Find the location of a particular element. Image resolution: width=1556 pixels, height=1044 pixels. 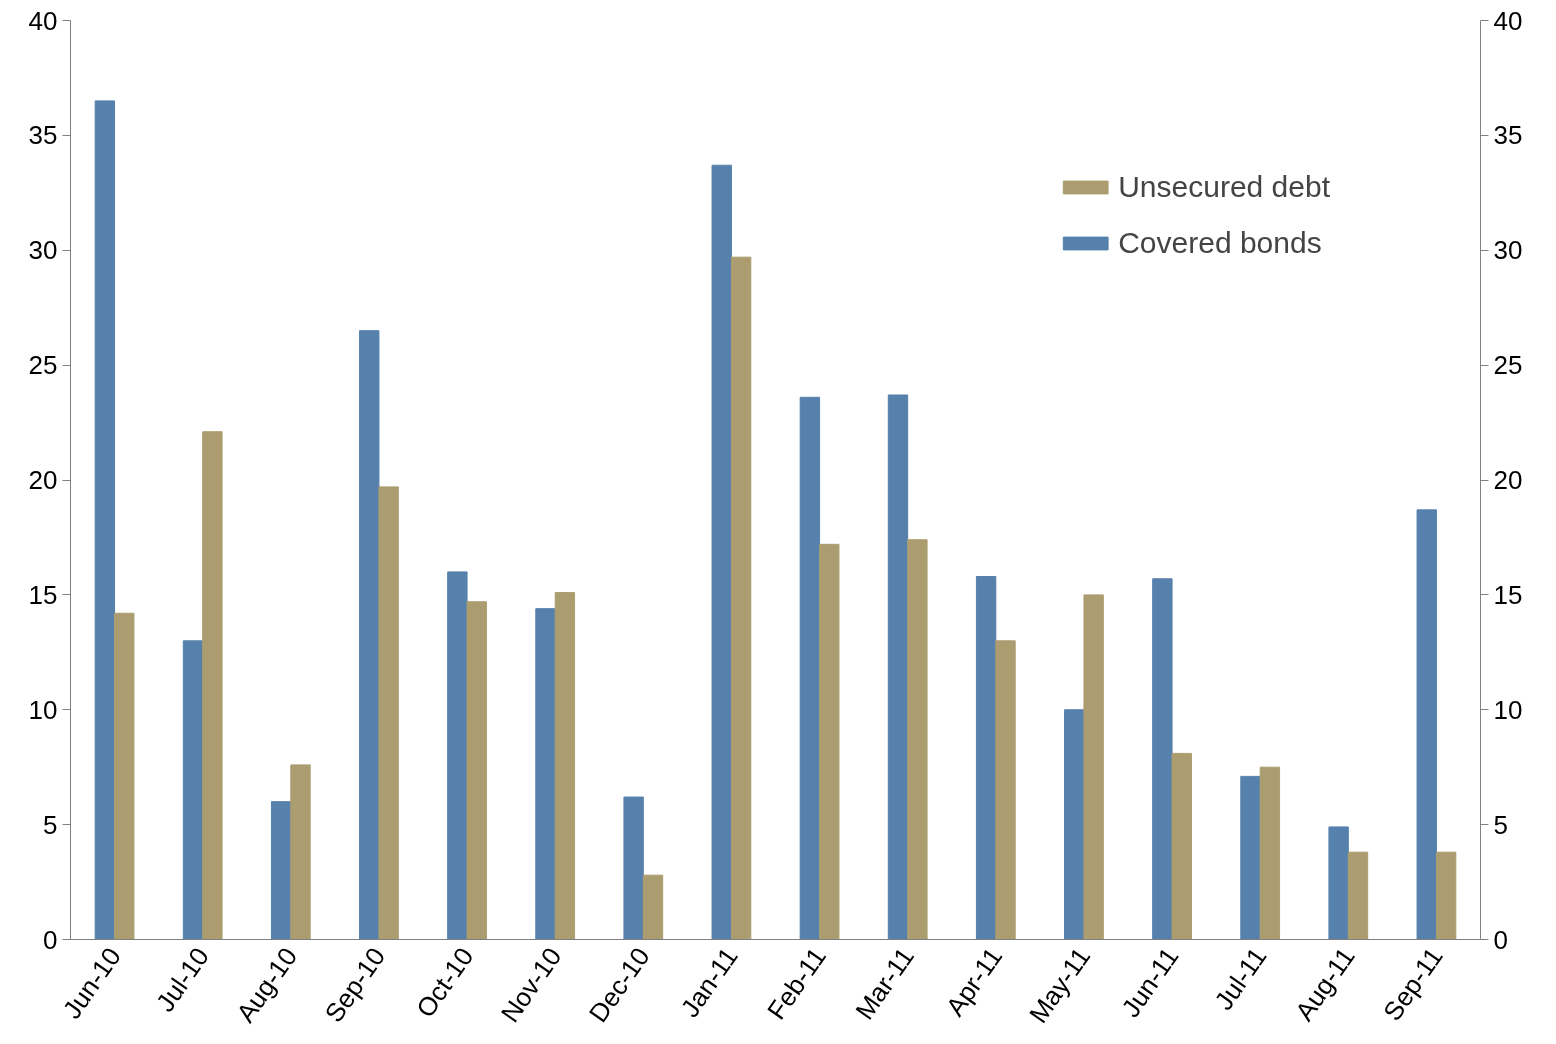

y-tick-label: 10 is located at coordinates (43, 709).